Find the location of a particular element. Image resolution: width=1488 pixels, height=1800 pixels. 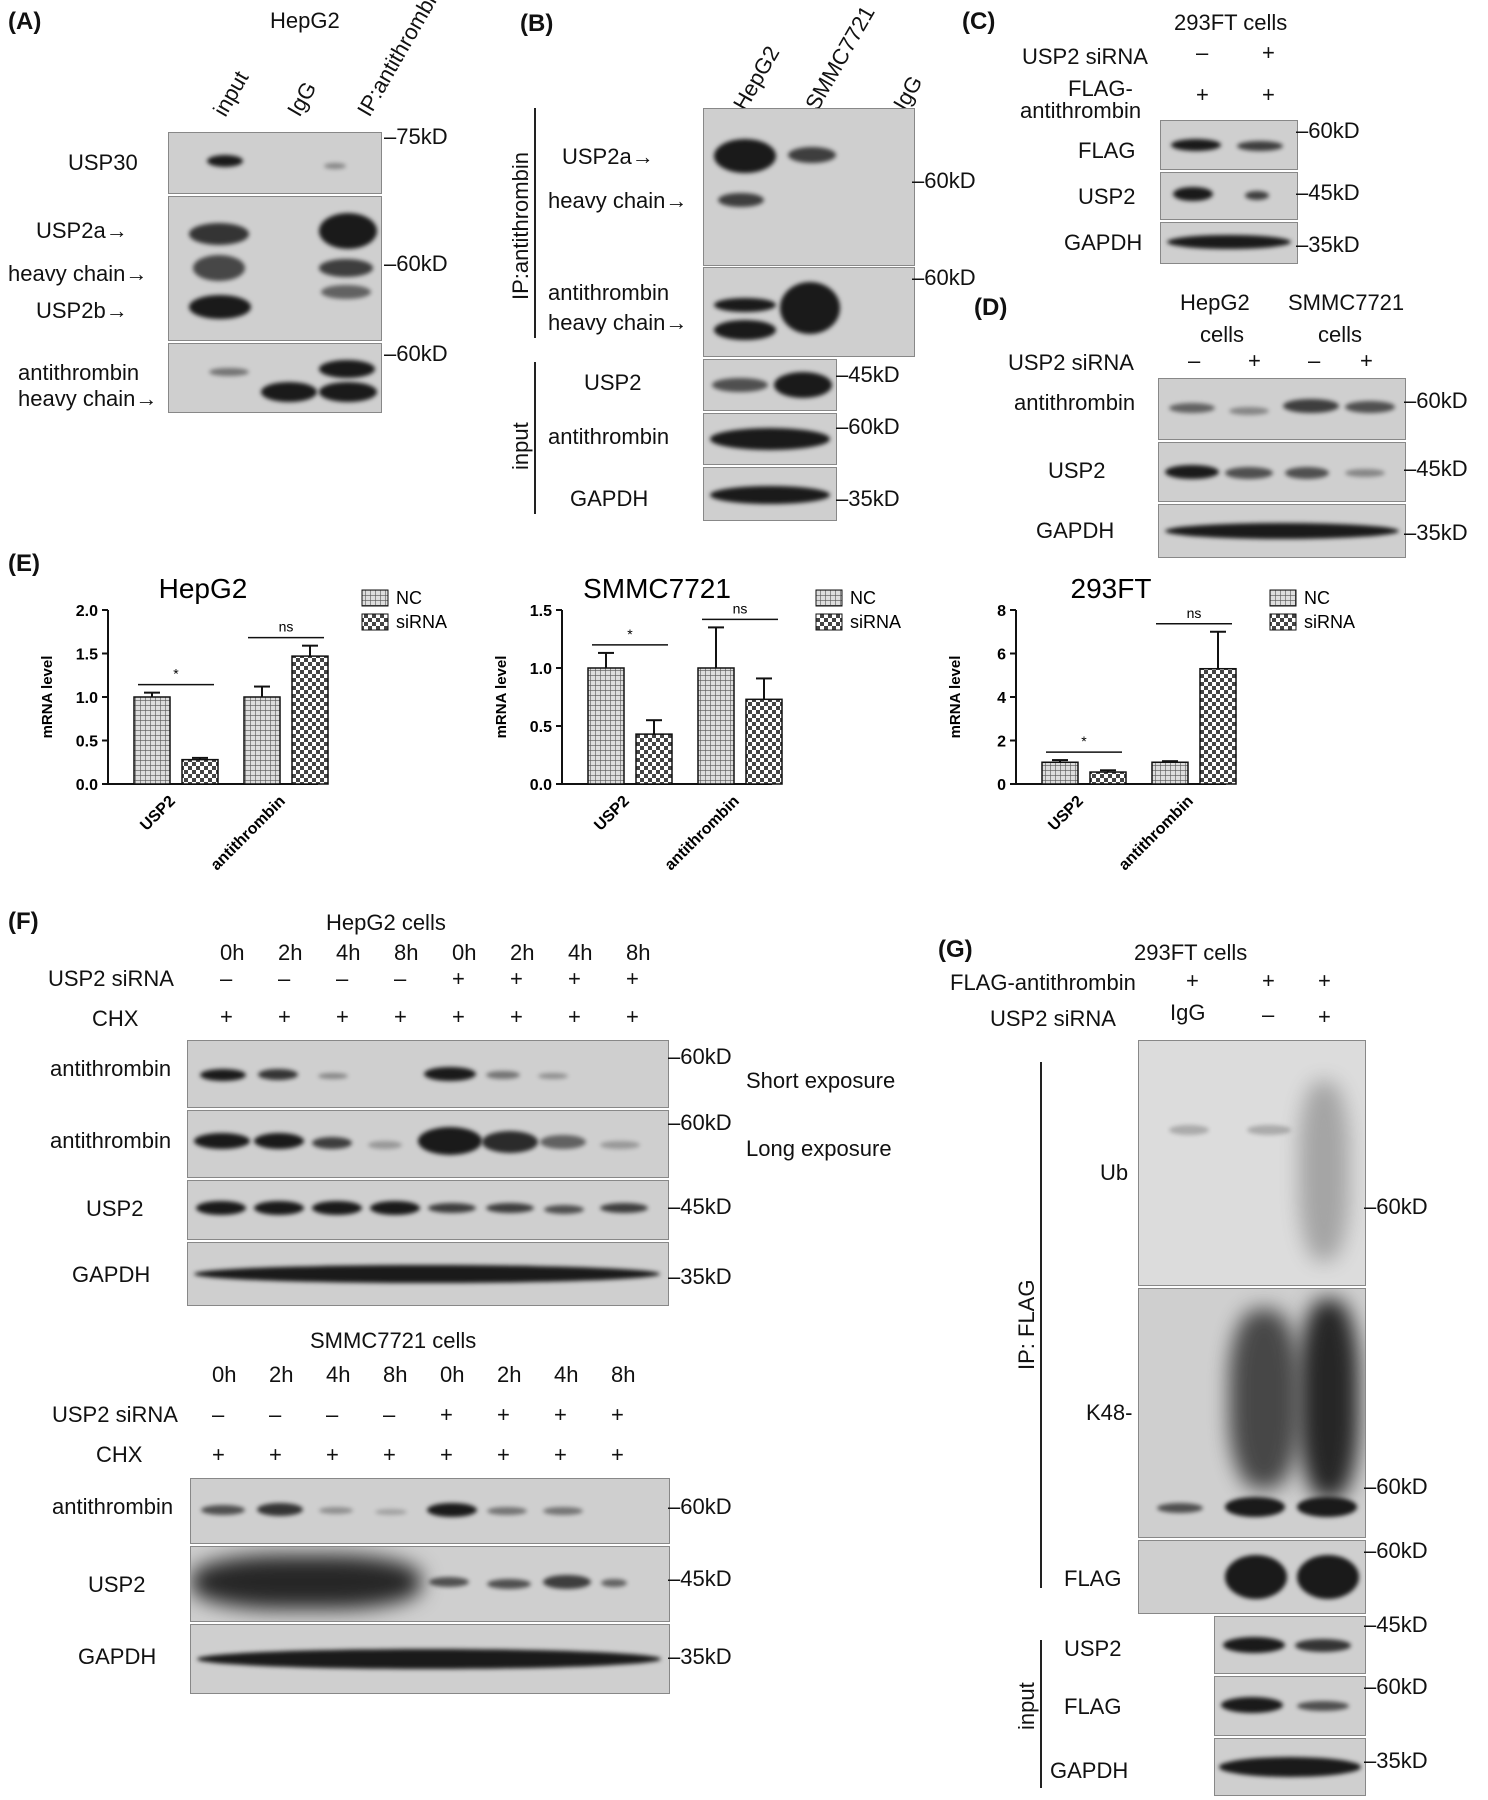

blot-antithrombin-long is located at coordinates (428, 1144).